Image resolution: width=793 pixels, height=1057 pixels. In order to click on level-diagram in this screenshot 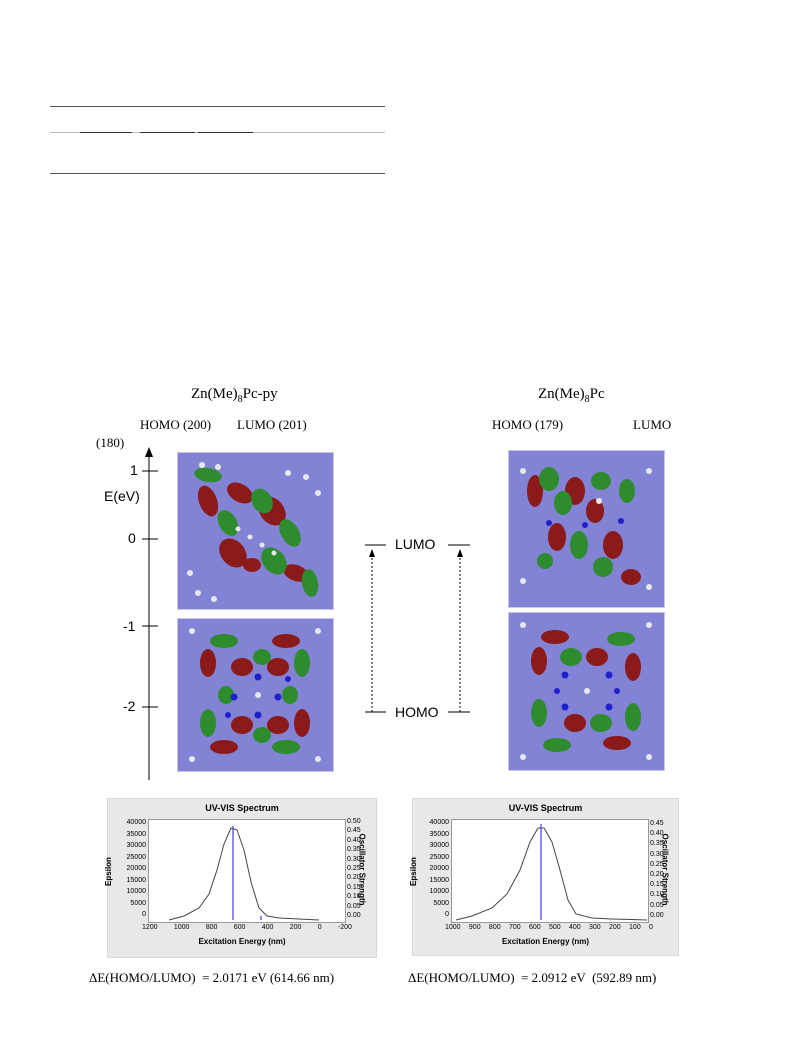, I will do `click(417, 628)`.